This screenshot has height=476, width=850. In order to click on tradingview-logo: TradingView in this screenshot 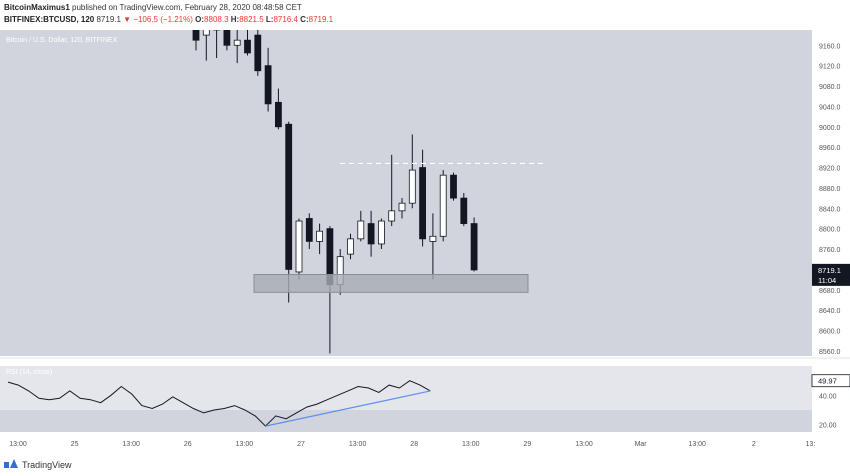, I will do `click(38, 465)`.